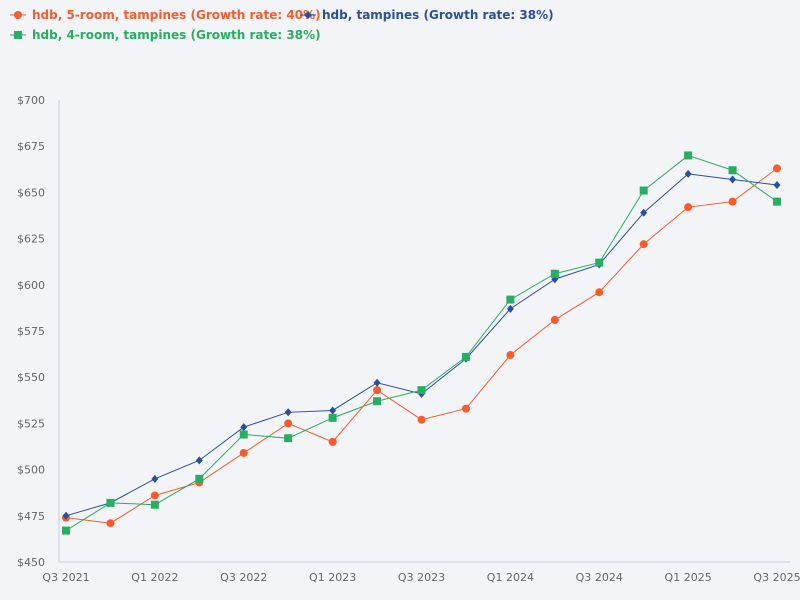 This screenshot has width=800, height=600. I want to click on y-tick-label: $700, so click(31, 100).